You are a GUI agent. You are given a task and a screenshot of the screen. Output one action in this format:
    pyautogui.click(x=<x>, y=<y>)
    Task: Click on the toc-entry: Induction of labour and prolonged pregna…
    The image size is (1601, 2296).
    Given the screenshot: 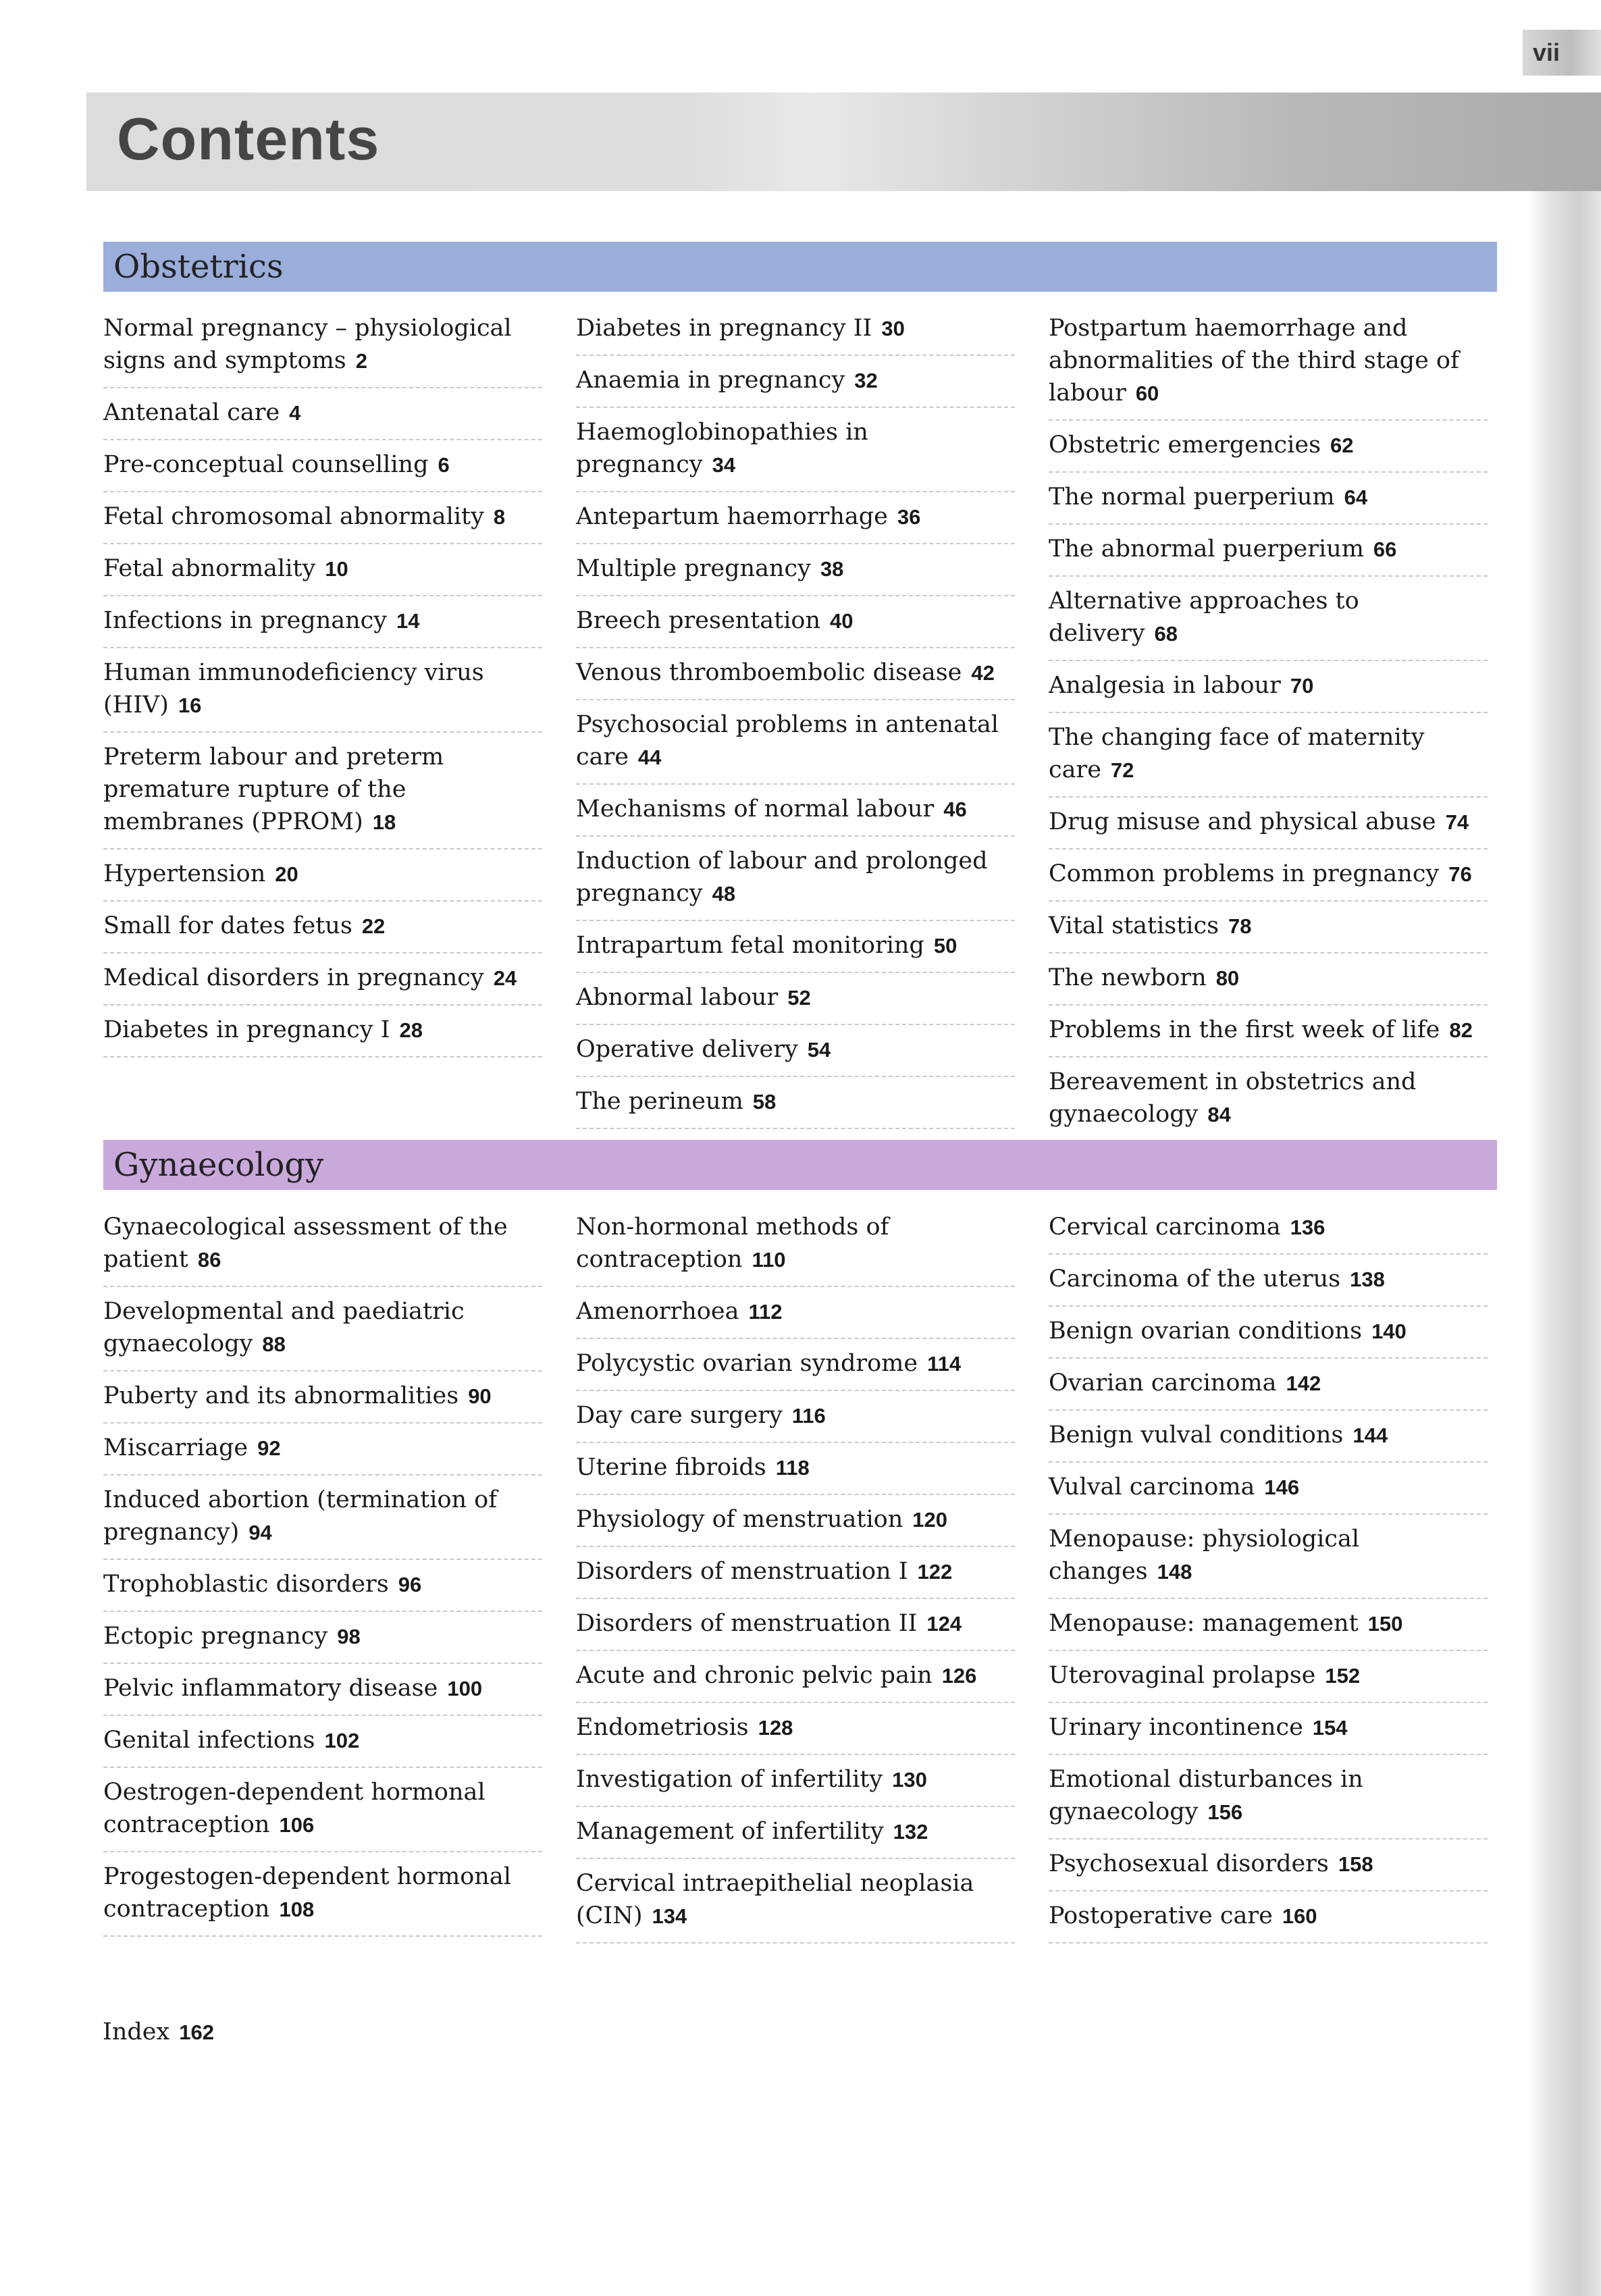 What is the action you would take?
    pyautogui.click(x=795, y=879)
    